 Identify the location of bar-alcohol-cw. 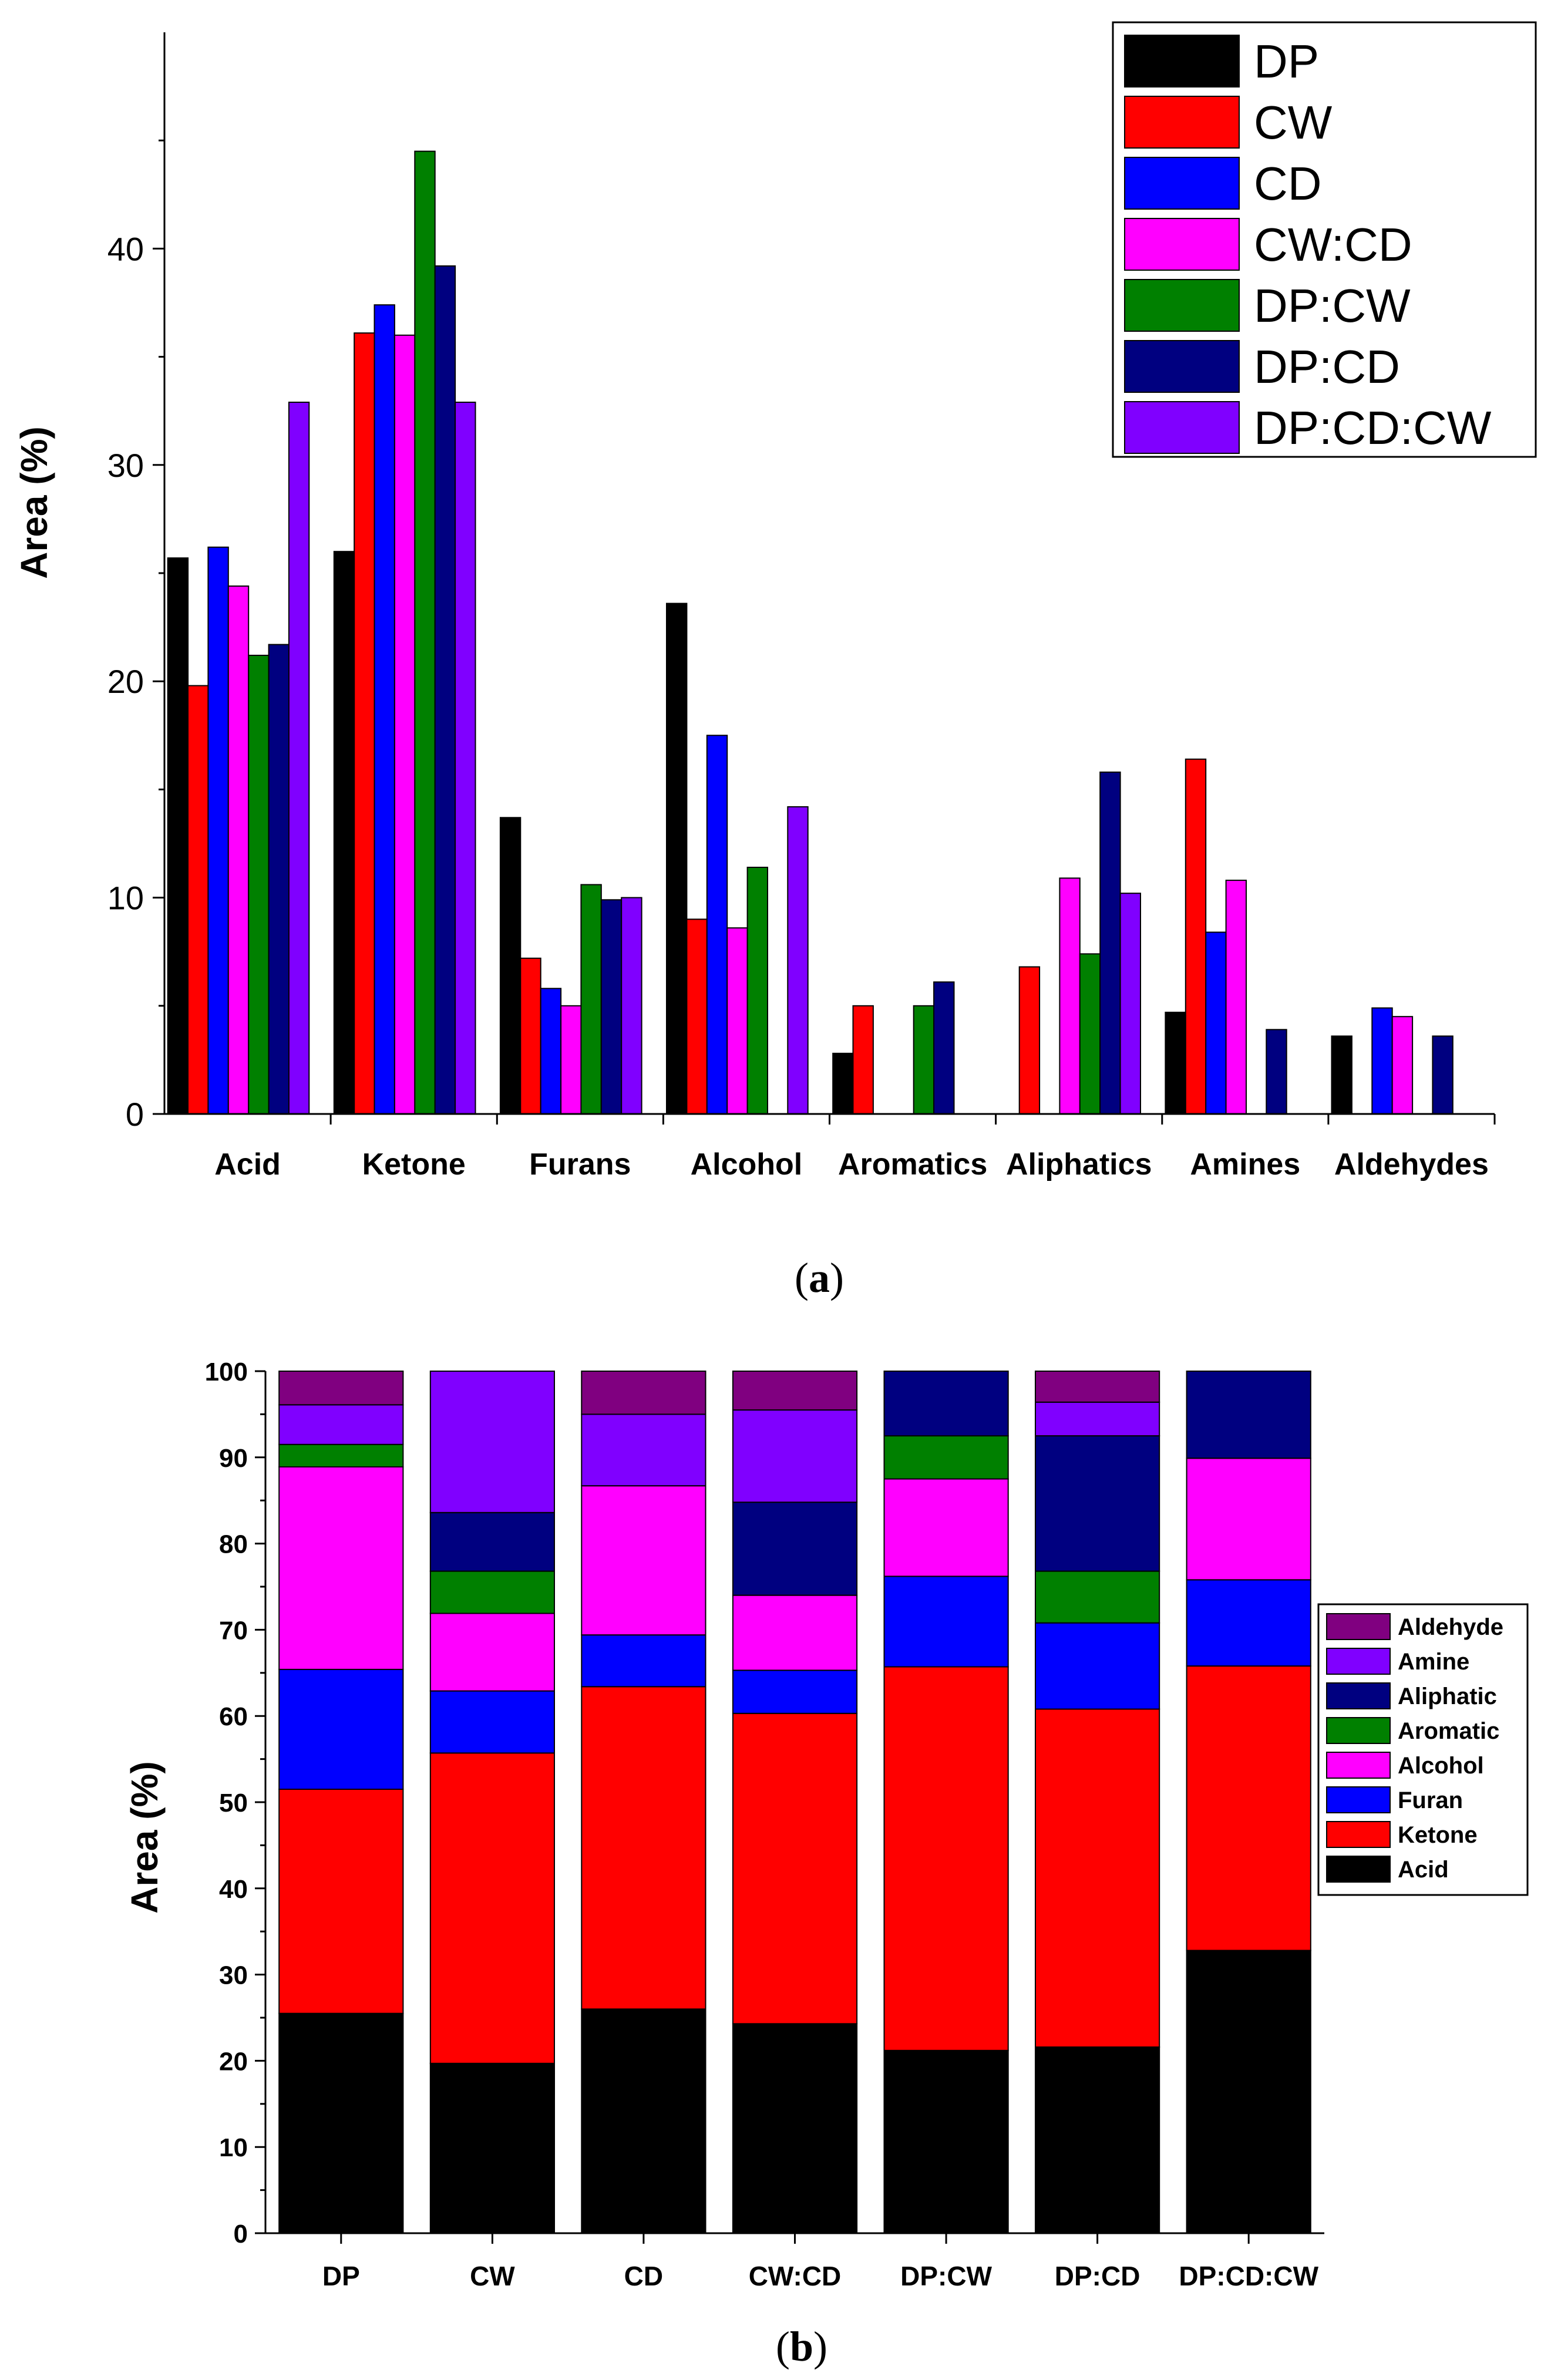
(697, 1016).